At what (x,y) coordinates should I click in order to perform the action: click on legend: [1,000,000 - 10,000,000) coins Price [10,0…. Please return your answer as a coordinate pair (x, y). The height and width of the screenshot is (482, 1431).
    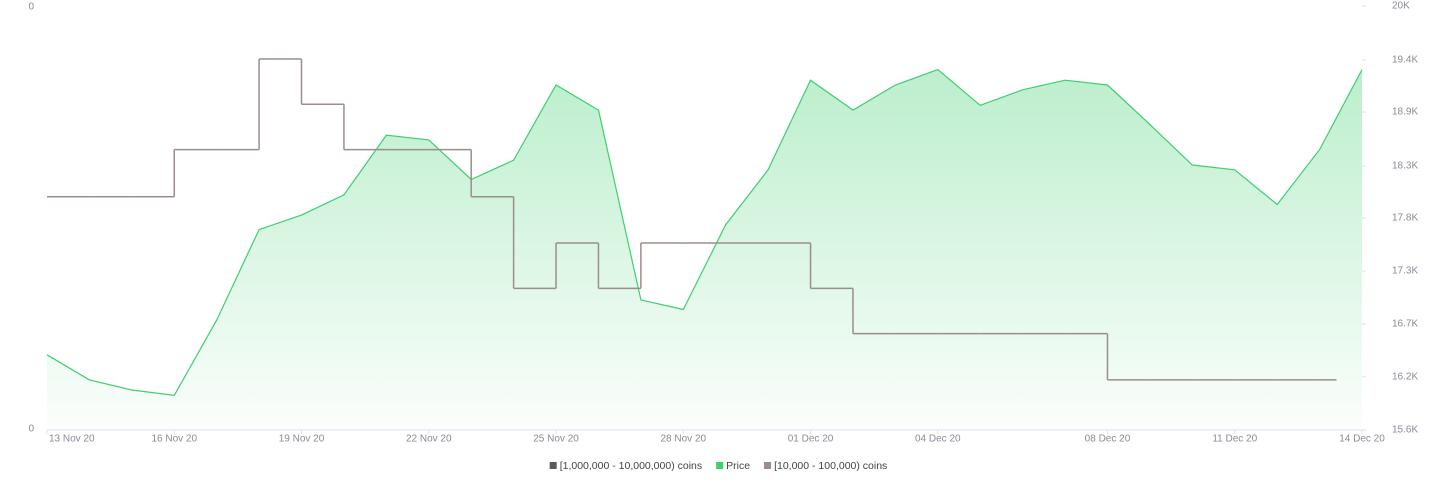
    Looking at the image, I should click on (718, 466).